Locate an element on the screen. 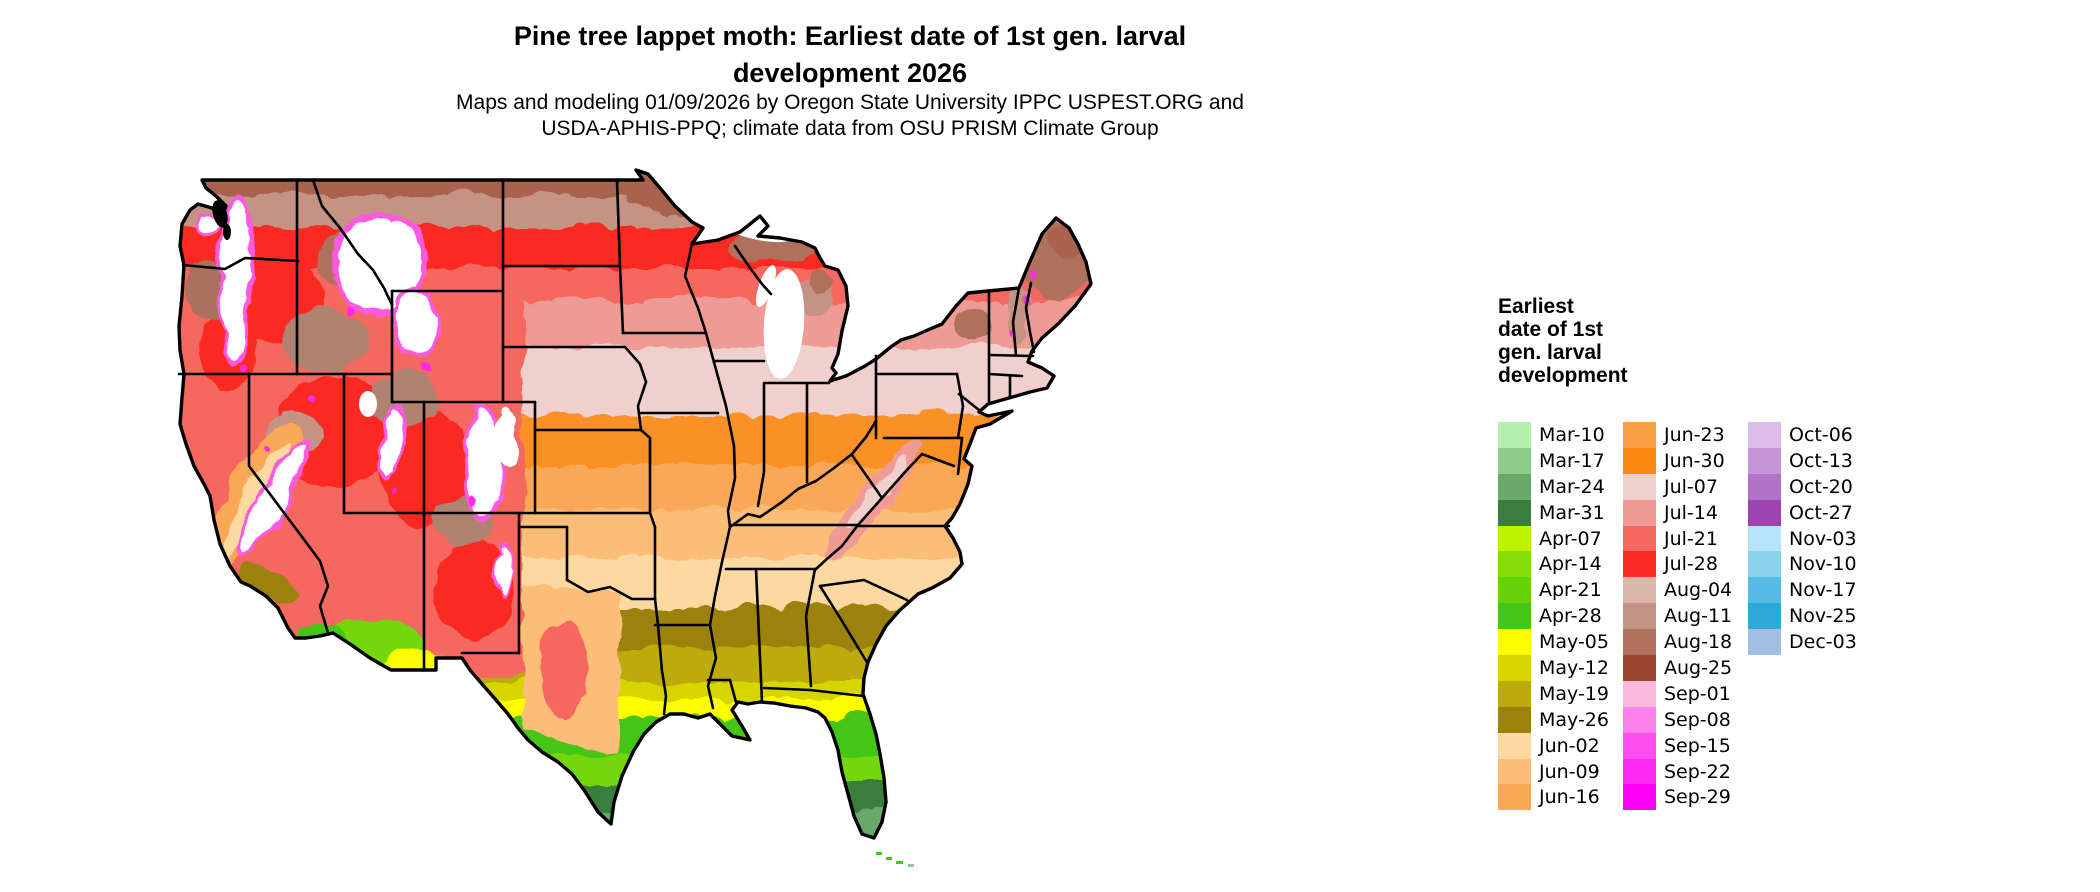  legend-entry: Aug-18 is located at coordinates (1678, 642).